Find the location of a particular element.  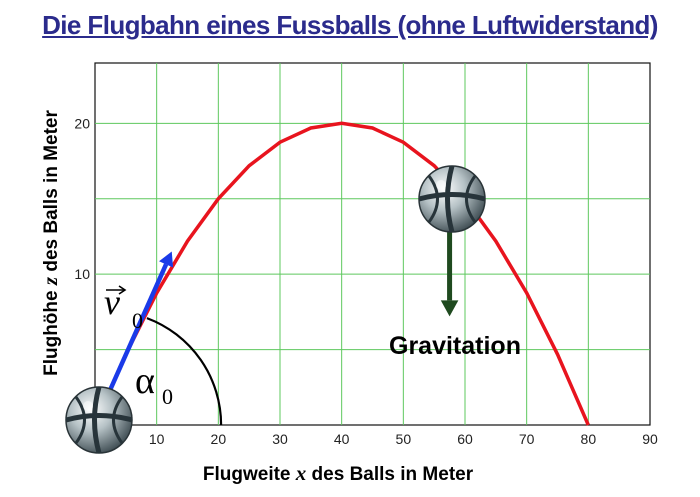

angle-label: α 0 is located at coordinates (154, 384).